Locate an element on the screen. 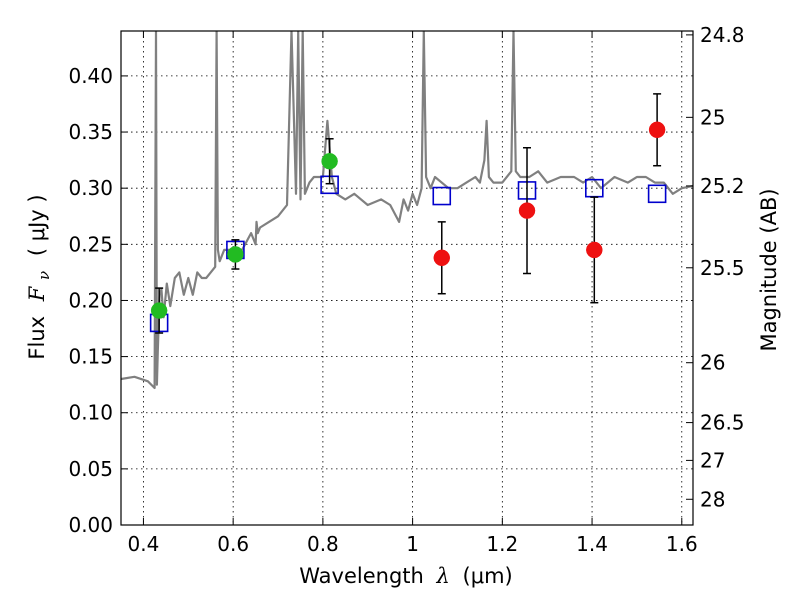 The image size is (800, 600). y-tick-label: 0.35 is located at coordinates (90, 132).